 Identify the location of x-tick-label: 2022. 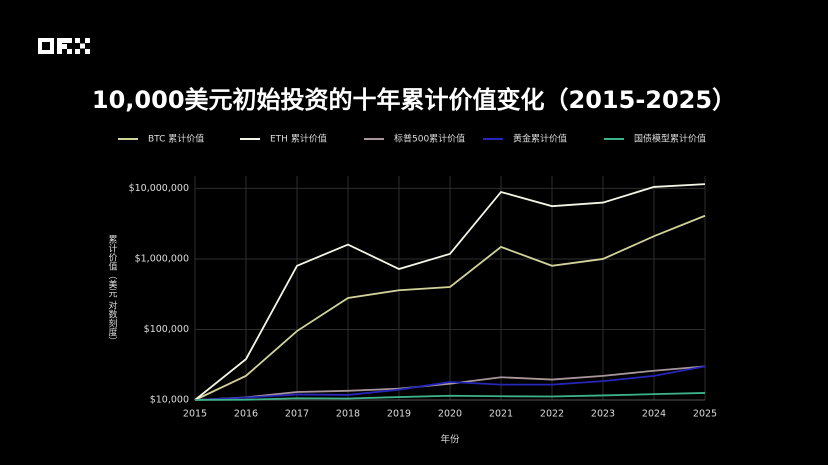
(552, 414).